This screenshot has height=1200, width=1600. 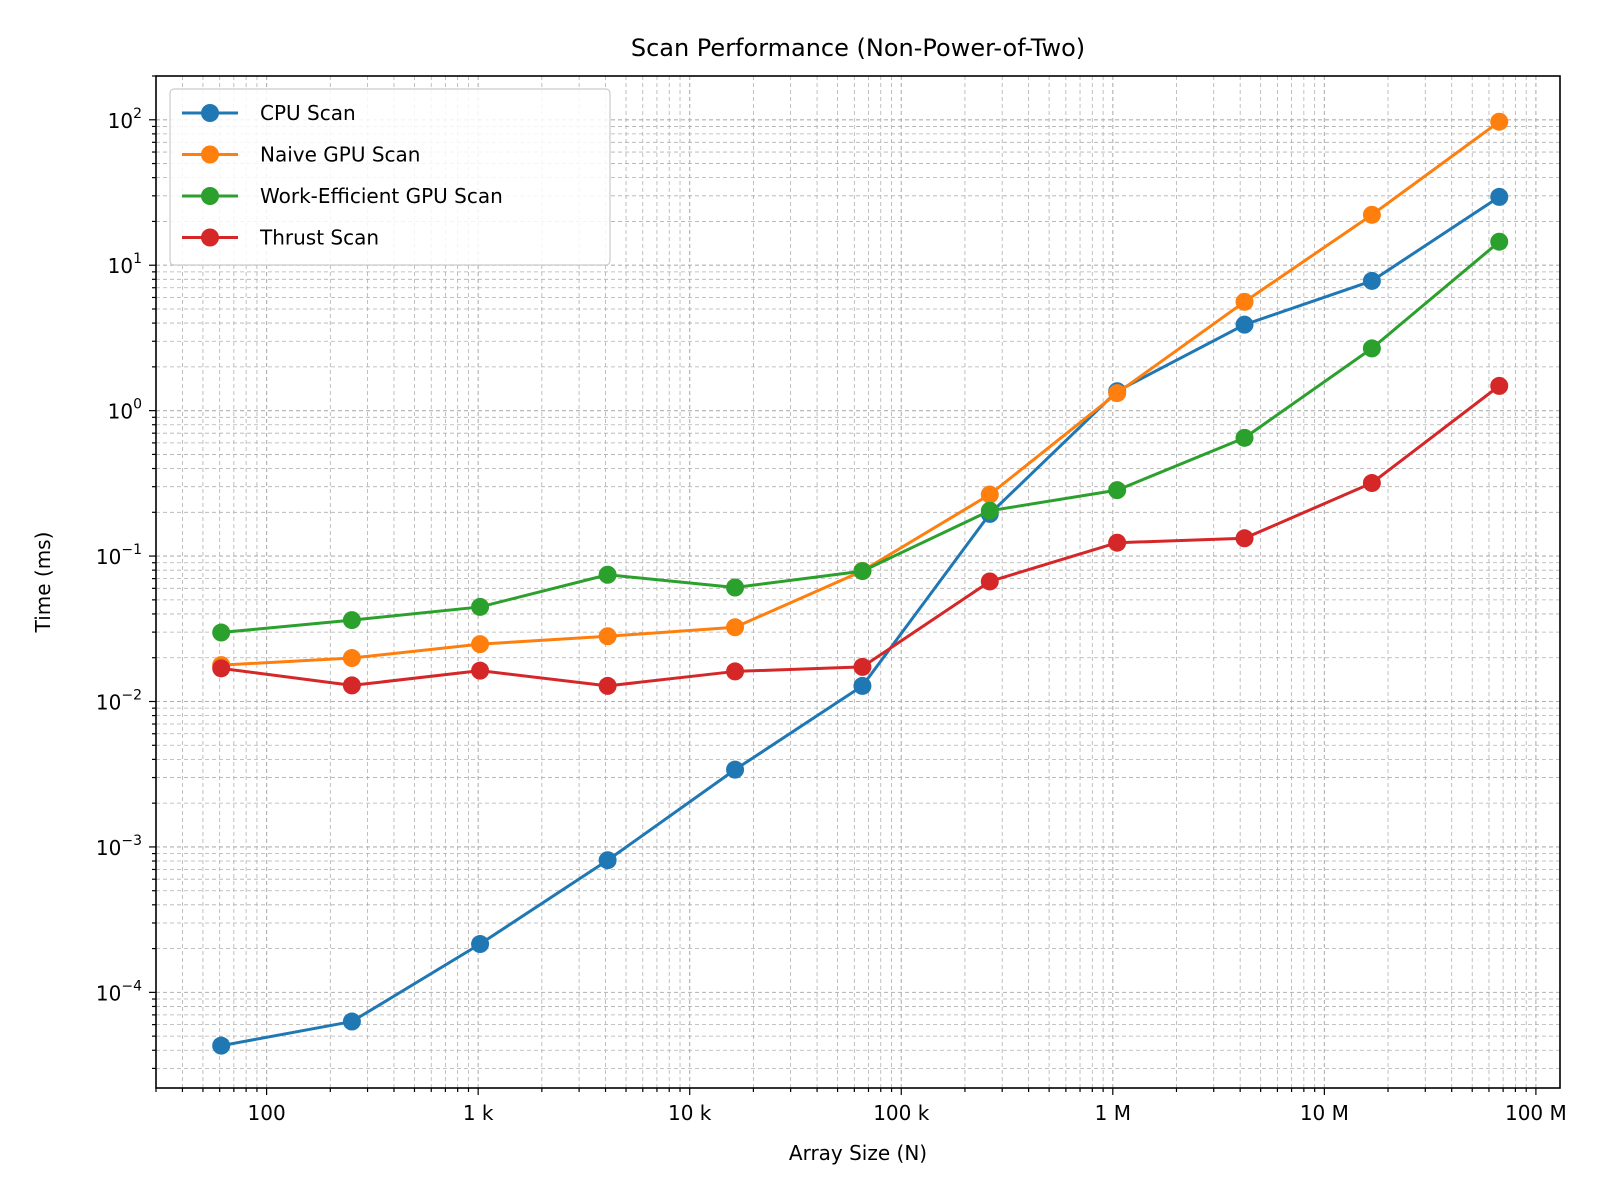 What do you see at coordinates (319, 238) in the screenshot?
I see `legend-label: Thrust Scan` at bounding box center [319, 238].